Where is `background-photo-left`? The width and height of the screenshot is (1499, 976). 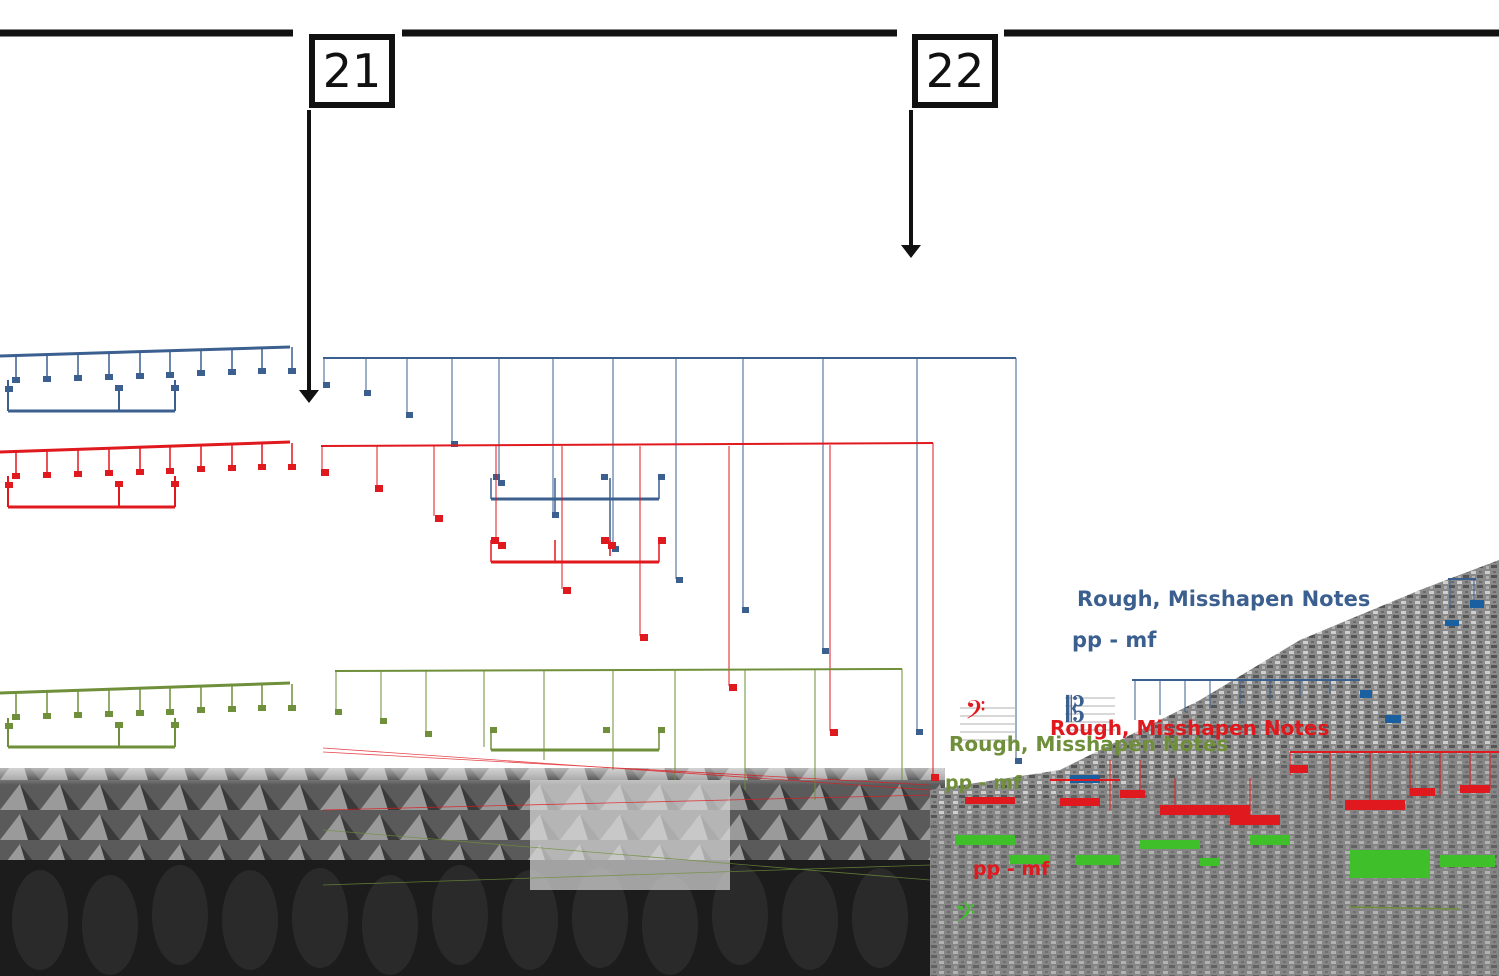
background-photo-left is located at coordinates (472, 865).